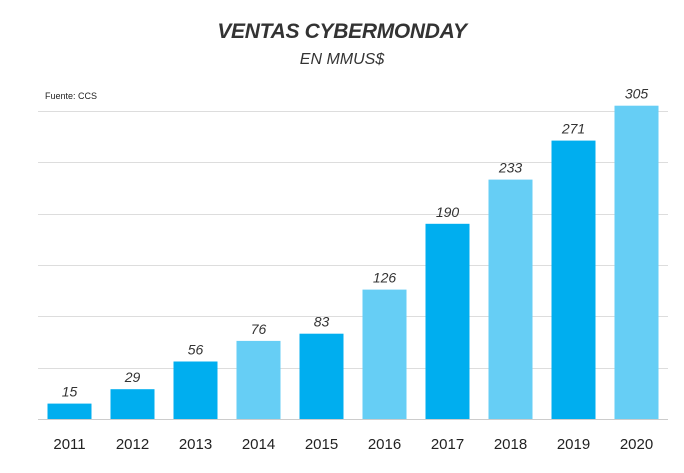  I want to click on x-tick-label-2019: 2019, so click(573, 444).